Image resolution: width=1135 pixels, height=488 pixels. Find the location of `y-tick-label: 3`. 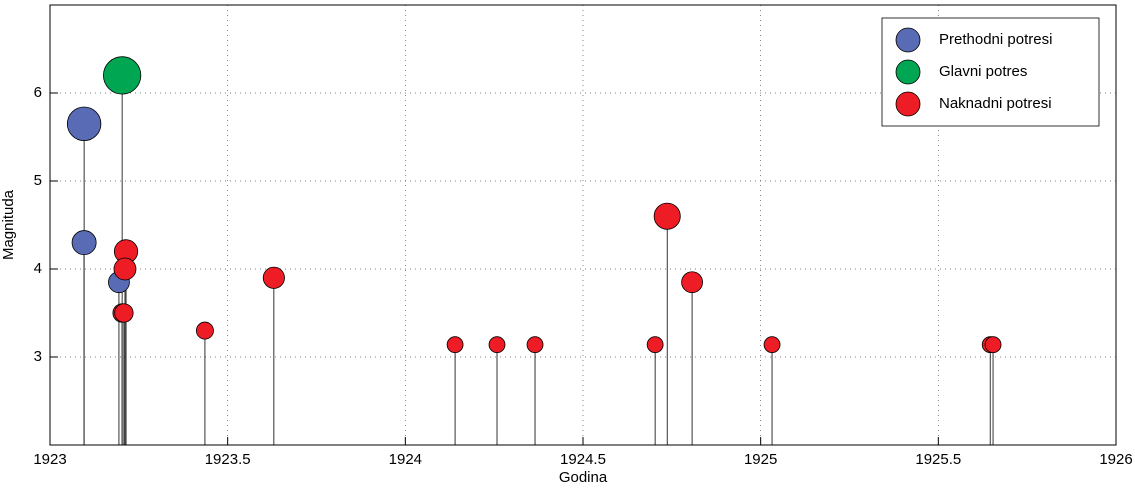

y-tick-label: 3 is located at coordinates (38, 356).